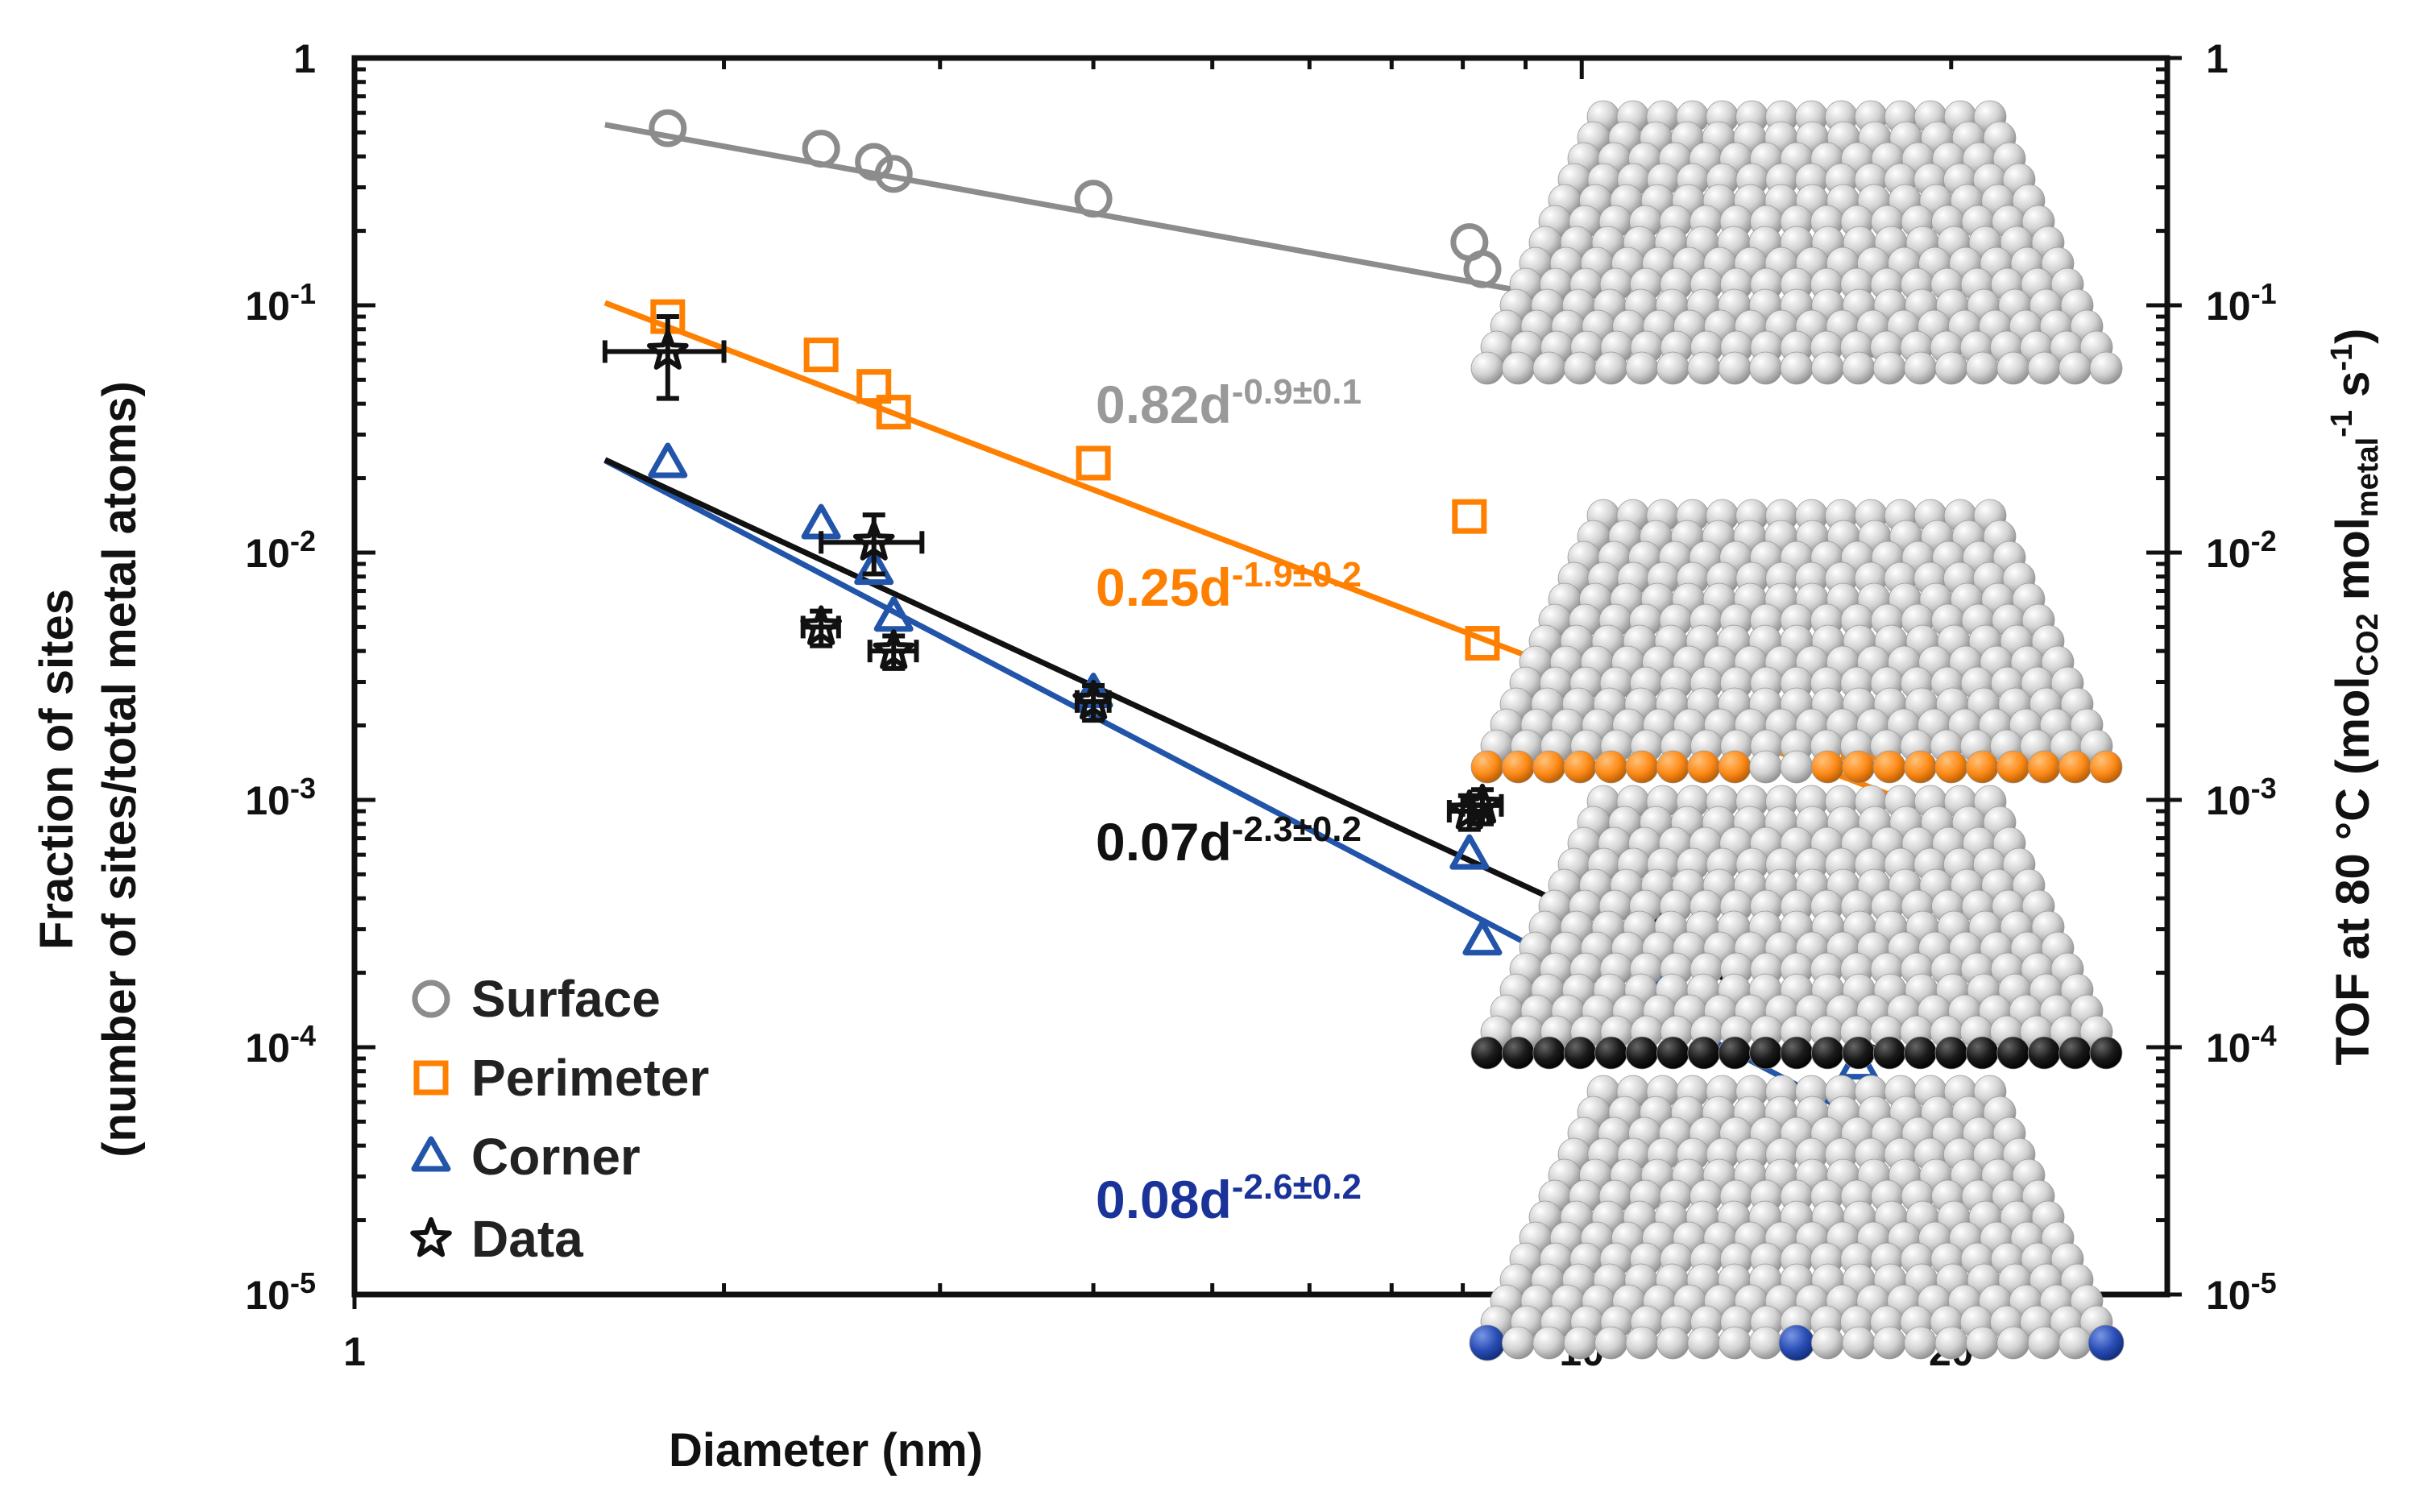  What do you see at coordinates (826, 1451) in the screenshot?
I see `x-axis-title: Diameter (nm)` at bounding box center [826, 1451].